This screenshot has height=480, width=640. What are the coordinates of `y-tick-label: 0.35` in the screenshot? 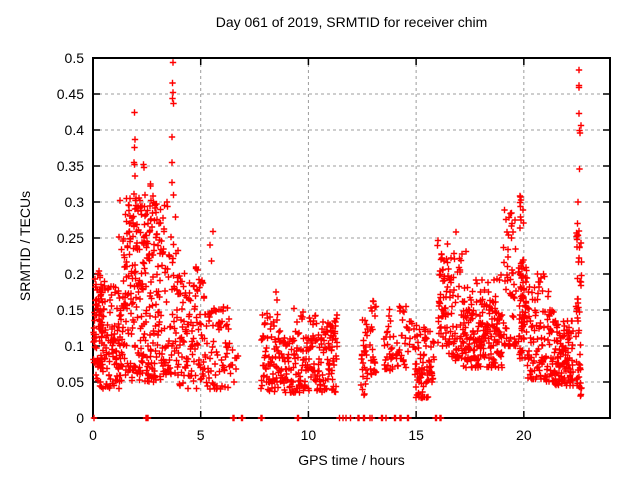 It's located at (70, 166).